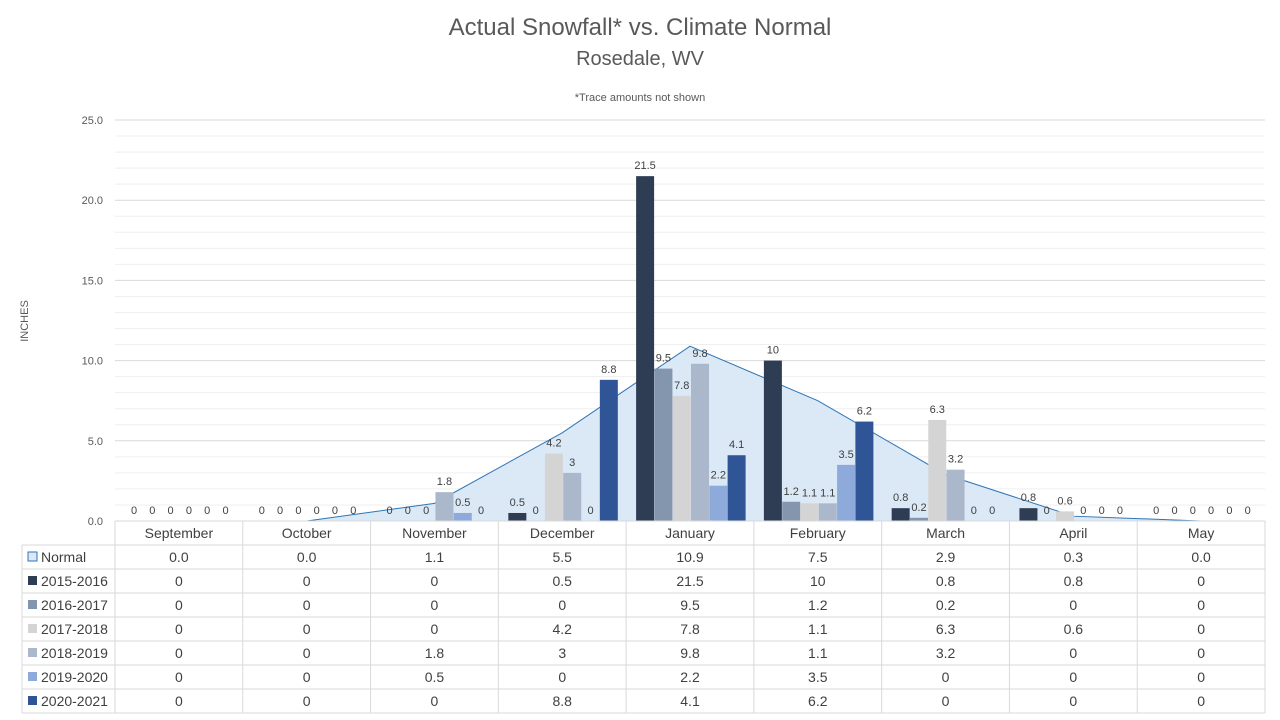 This screenshot has width=1280, height=720. I want to click on table-cell: 4.1, so click(690, 701).